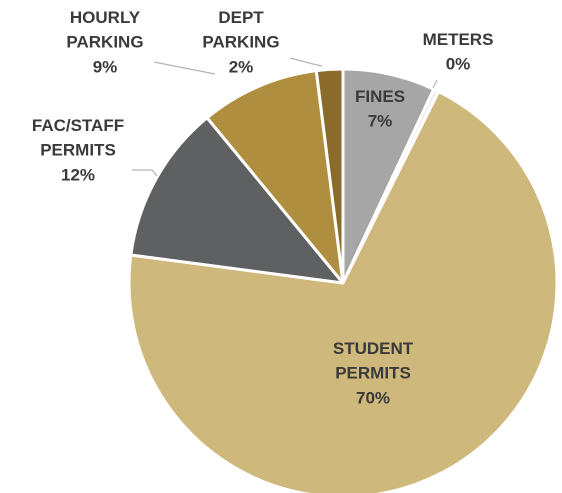 This screenshot has height=493, width=562. Describe the element at coordinates (241, 17) in the screenshot. I see `label-dept-parking-line-0: DEPT` at that location.